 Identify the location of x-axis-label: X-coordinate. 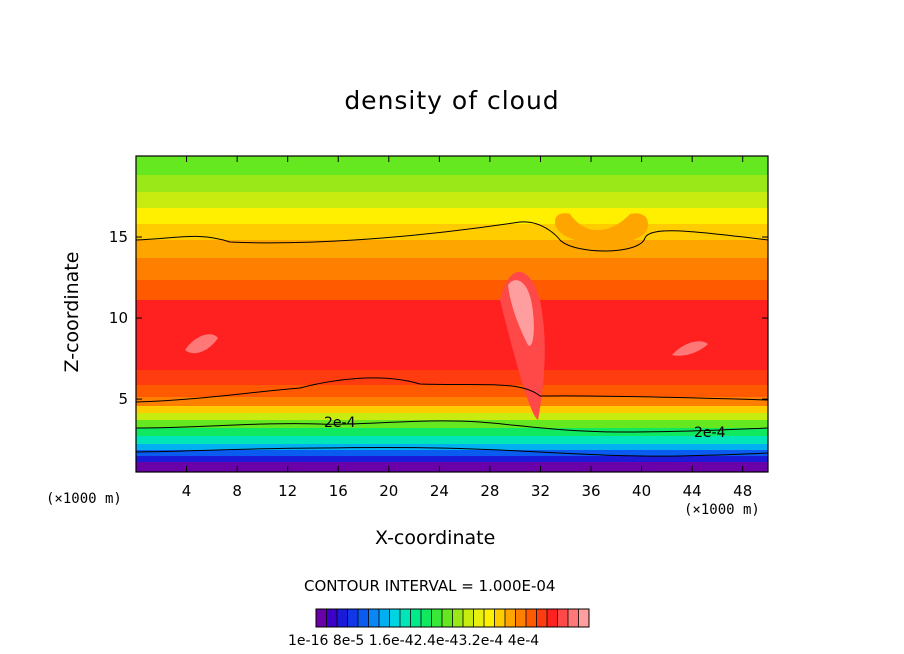
(435, 538).